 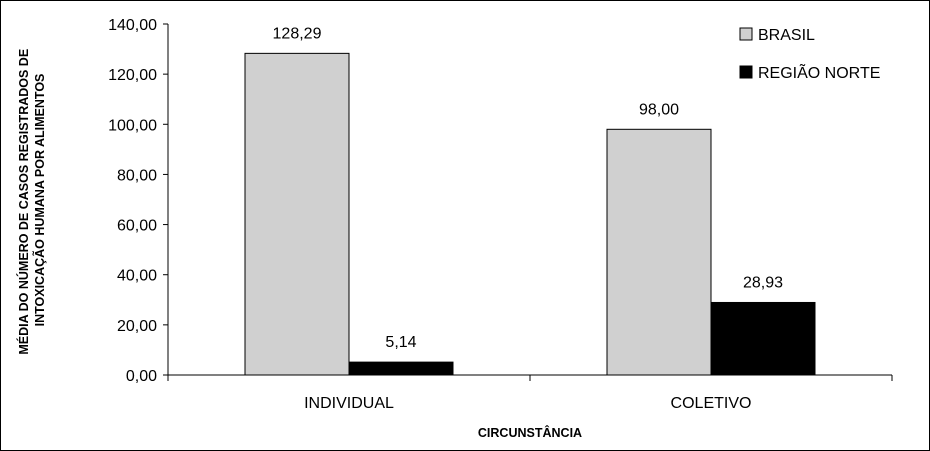 What do you see at coordinates (132, 125) in the screenshot?
I see `y-tick-label: 100,00` at bounding box center [132, 125].